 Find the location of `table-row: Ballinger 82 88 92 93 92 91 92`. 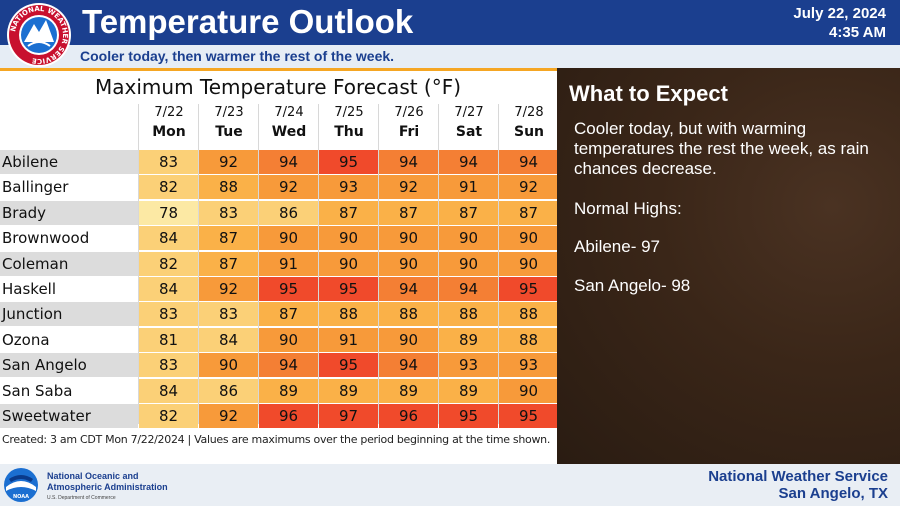

table-row: Ballinger 82 88 92 93 92 91 92 is located at coordinates (279, 187).